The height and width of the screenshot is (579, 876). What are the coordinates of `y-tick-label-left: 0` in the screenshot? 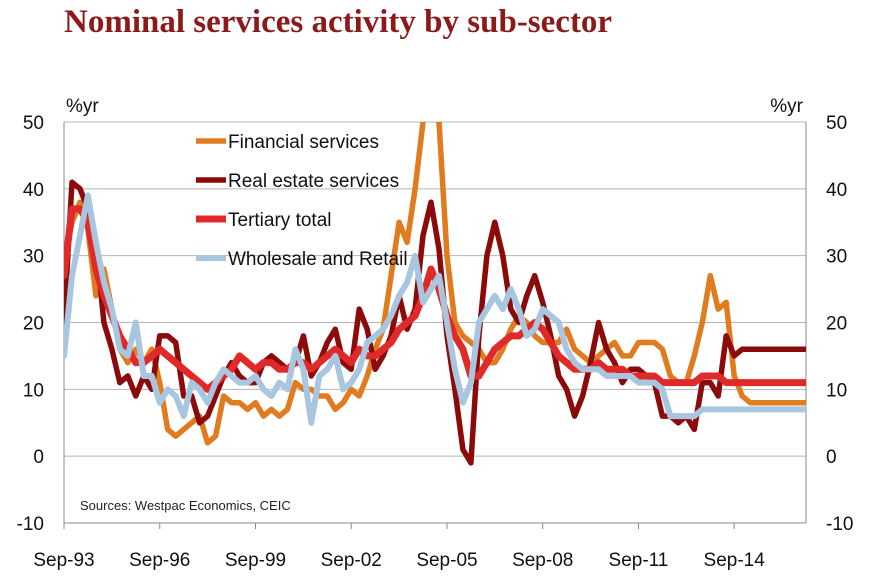 It's located at (38, 457).